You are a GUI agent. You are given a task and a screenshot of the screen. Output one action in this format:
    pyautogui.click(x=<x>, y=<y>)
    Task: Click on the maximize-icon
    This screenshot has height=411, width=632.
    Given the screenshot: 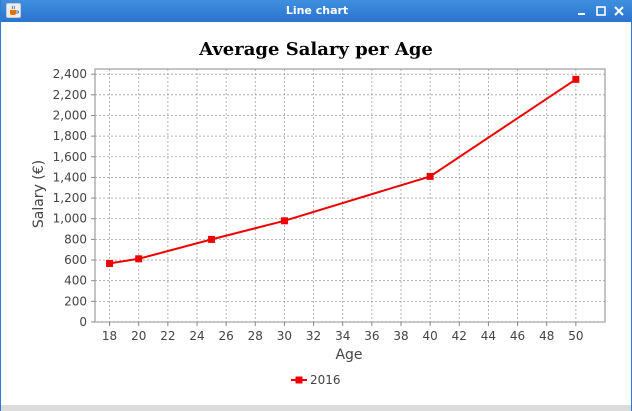 What is the action you would take?
    pyautogui.click(x=601, y=11)
    